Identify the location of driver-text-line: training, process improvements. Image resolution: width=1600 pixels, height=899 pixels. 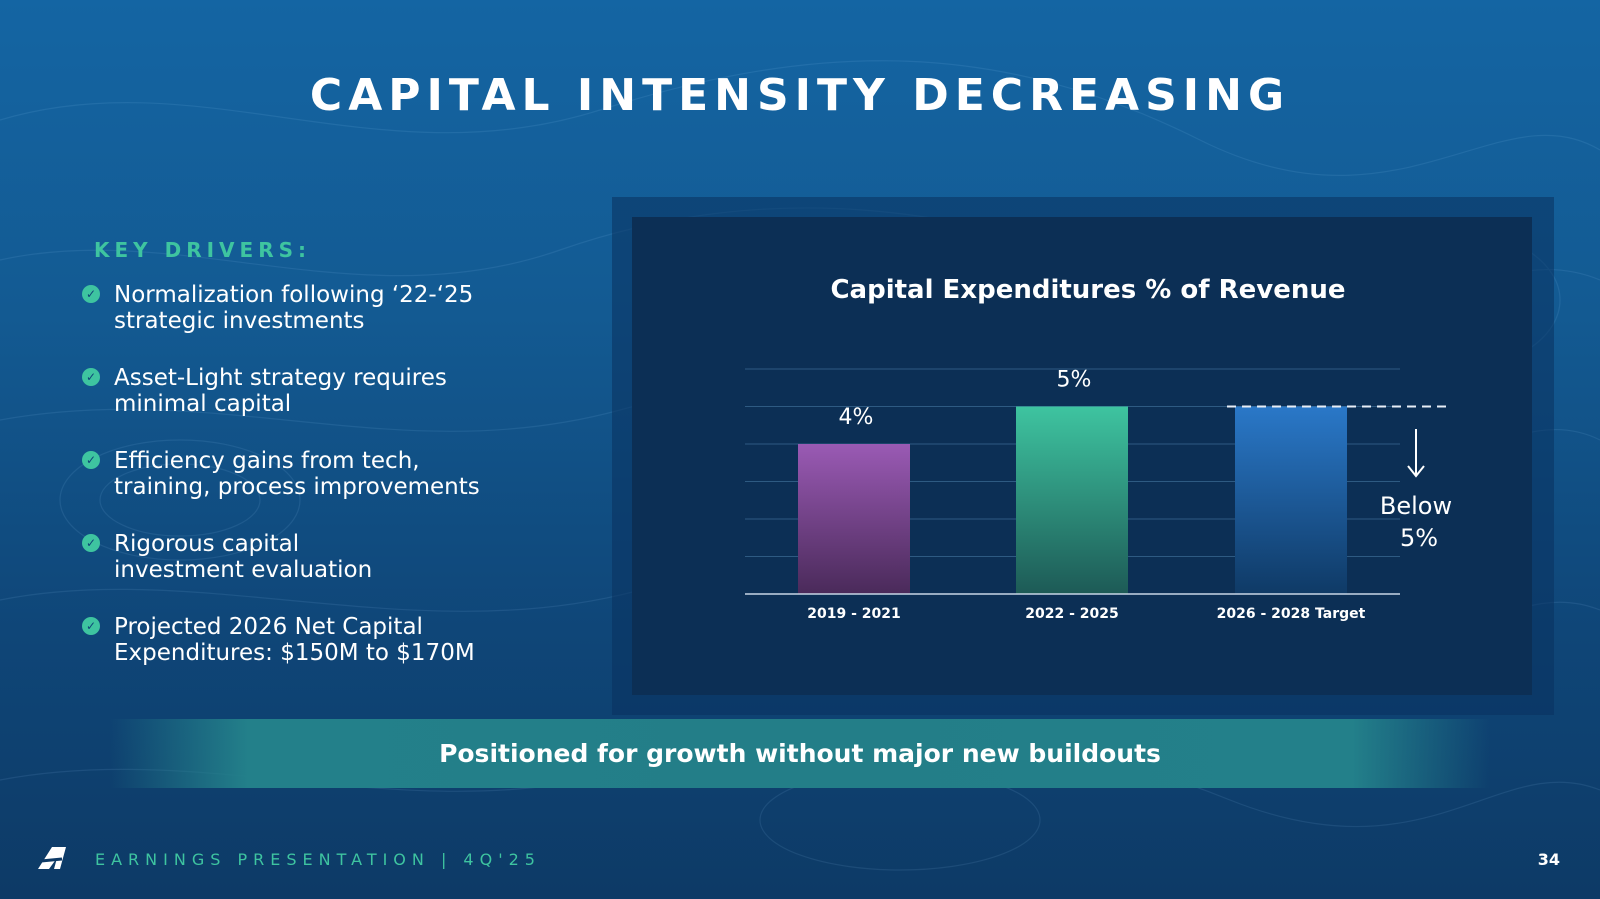
(297, 487).